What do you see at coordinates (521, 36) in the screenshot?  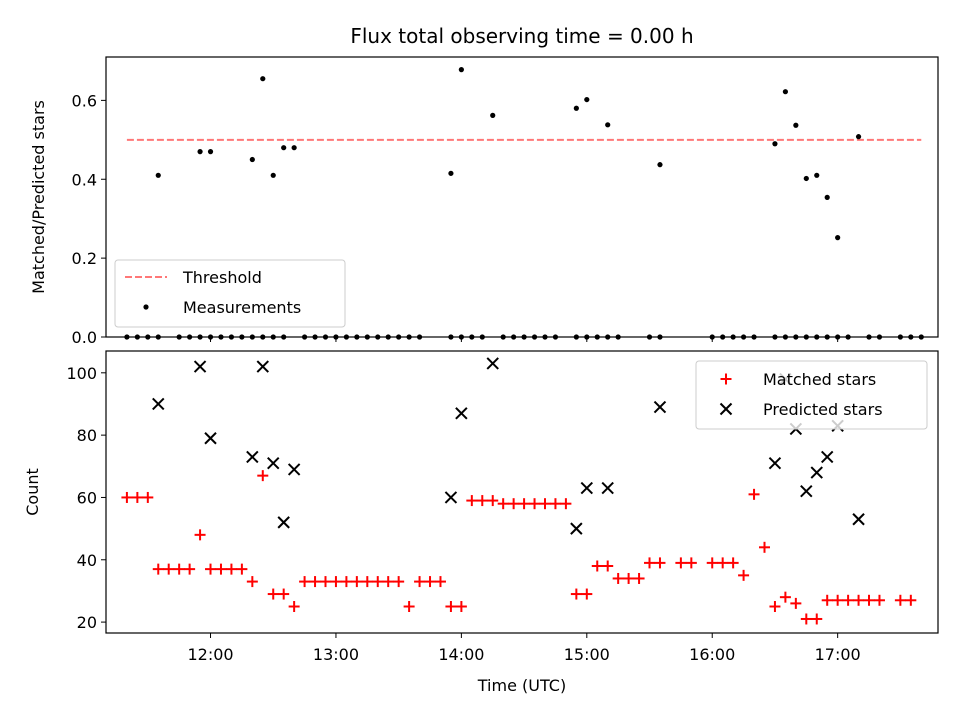 I see `chart-title: Flux total observing time = 0.00 h` at bounding box center [521, 36].